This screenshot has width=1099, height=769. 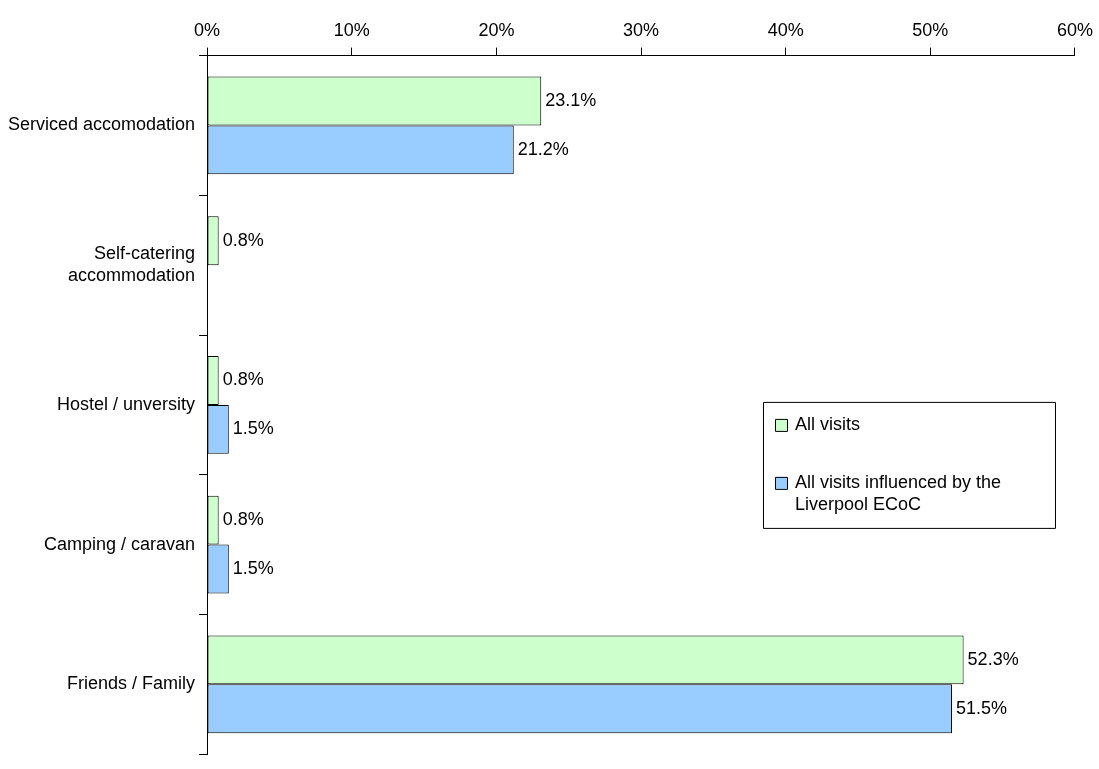 What do you see at coordinates (827, 423) in the screenshot?
I see `legend-label: All visits` at bounding box center [827, 423].